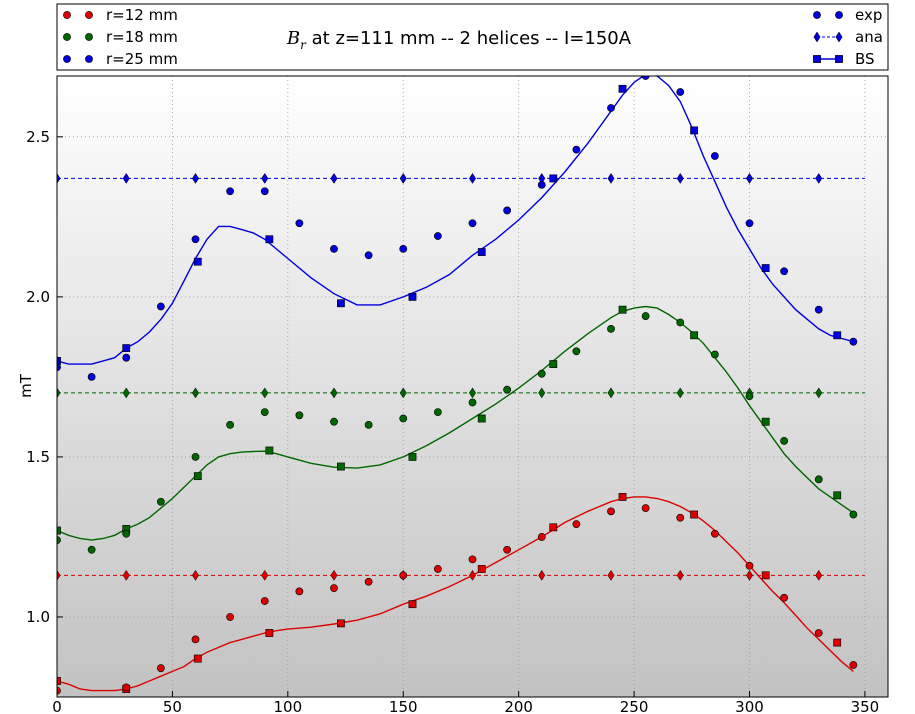 This screenshot has width=915, height=714. I want to click on y-tick-label: 2.0, so click(38, 297).